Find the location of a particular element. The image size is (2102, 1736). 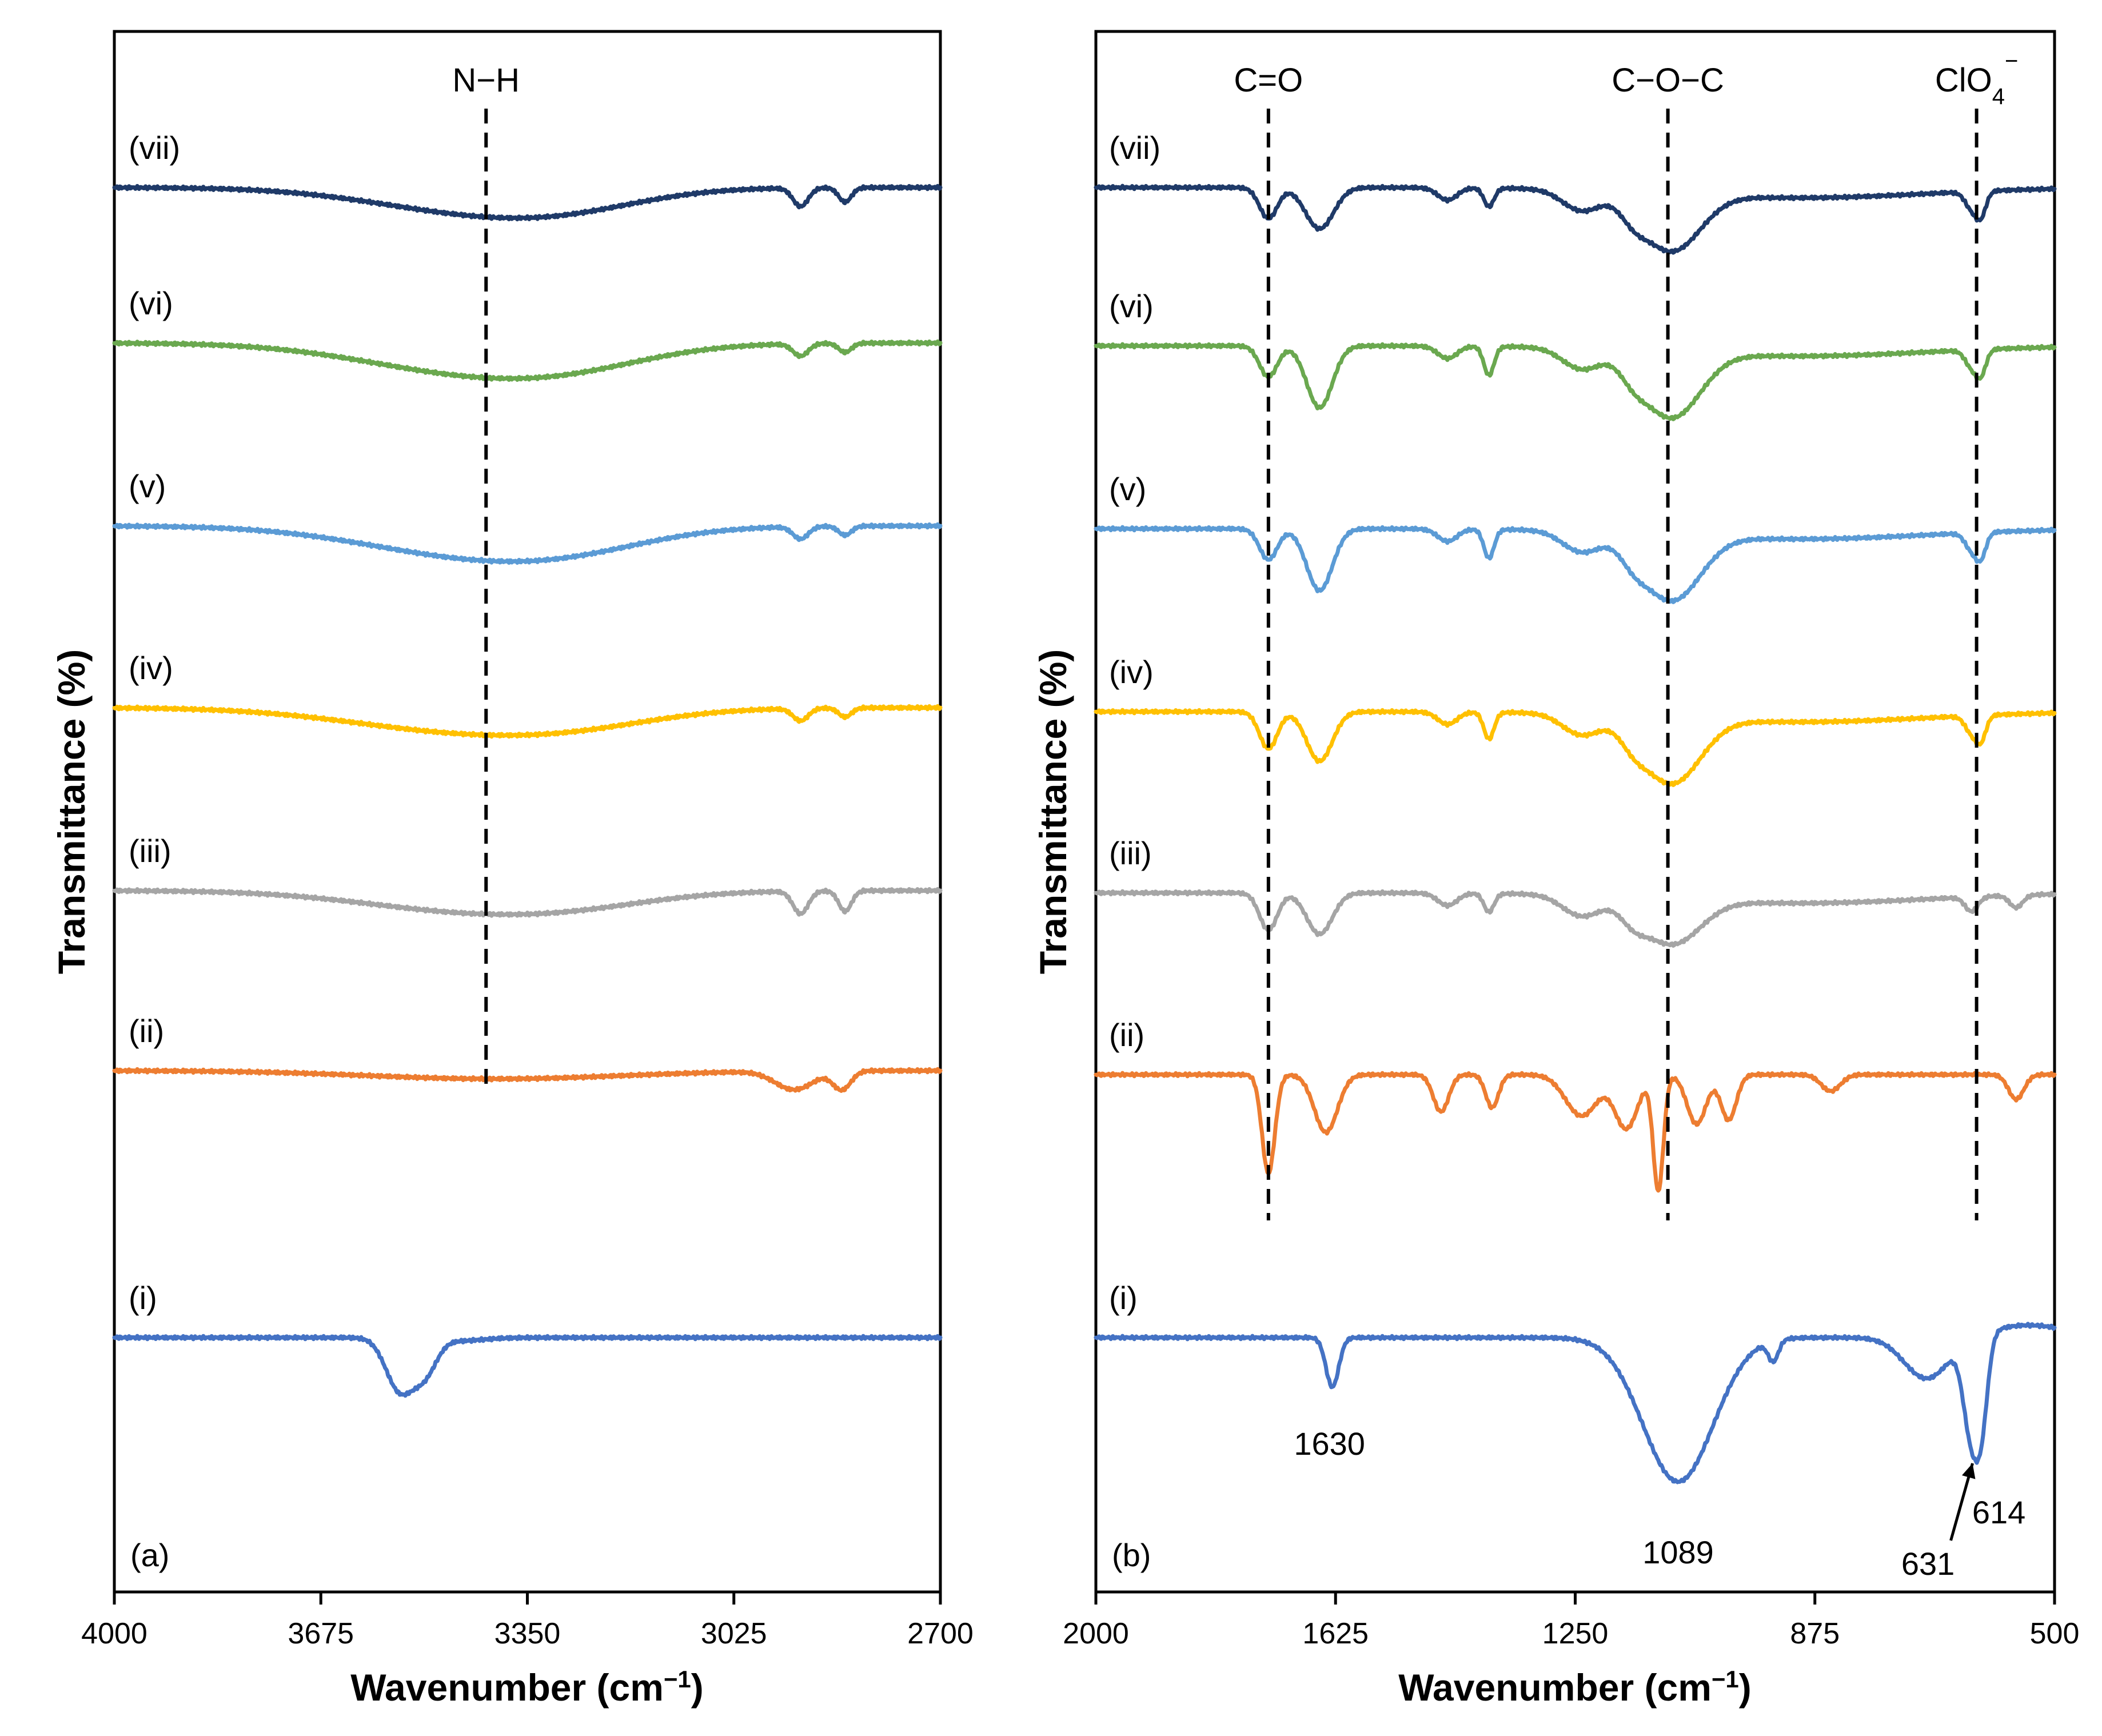

panel-a-x-ticks: 4000 3675 3350 3025 2700 is located at coordinates (527, 1621).